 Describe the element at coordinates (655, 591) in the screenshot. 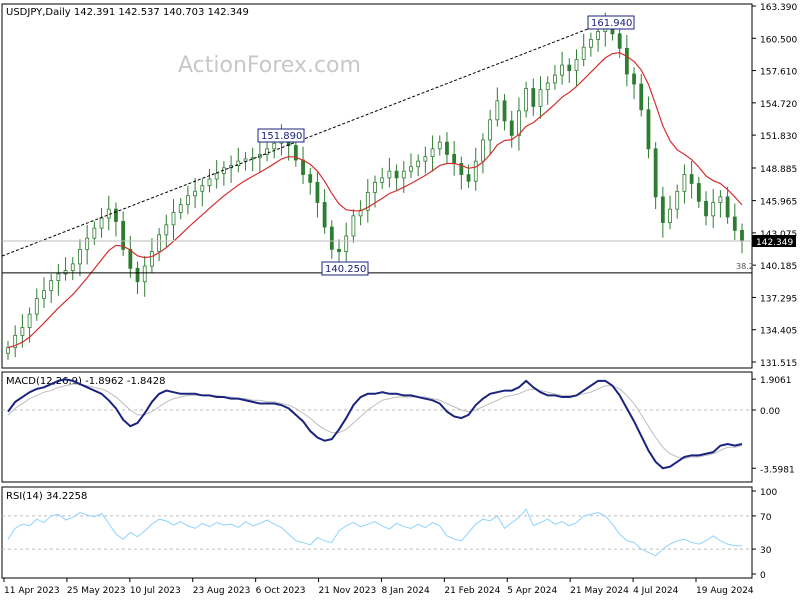

I see `x-tick-label: 4 Jul 2024` at that location.